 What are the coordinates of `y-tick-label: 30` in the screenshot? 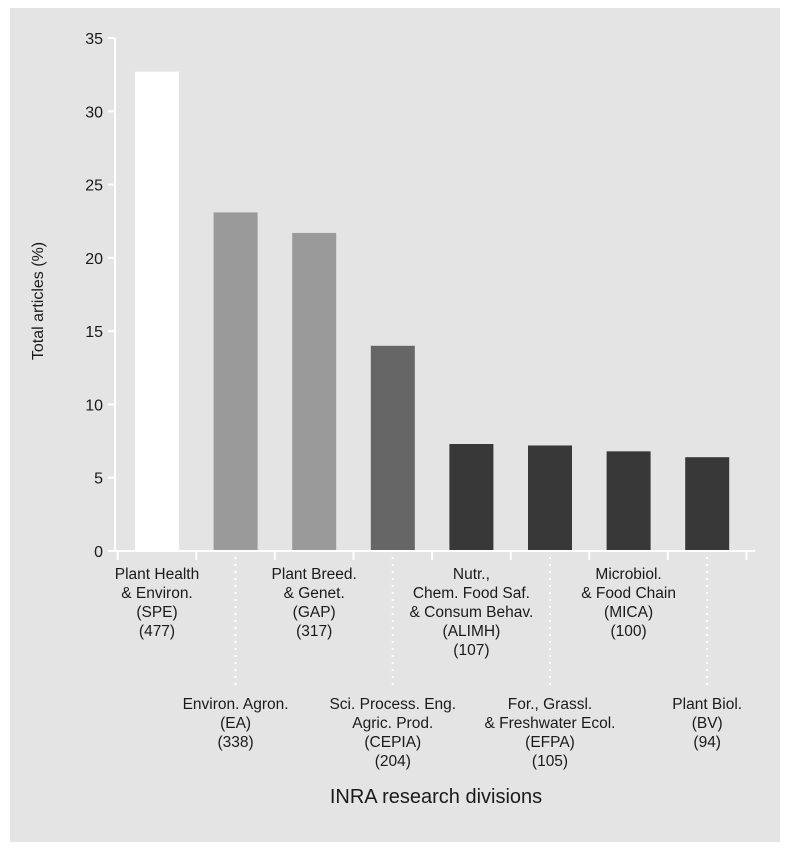 It's located at (94, 112).